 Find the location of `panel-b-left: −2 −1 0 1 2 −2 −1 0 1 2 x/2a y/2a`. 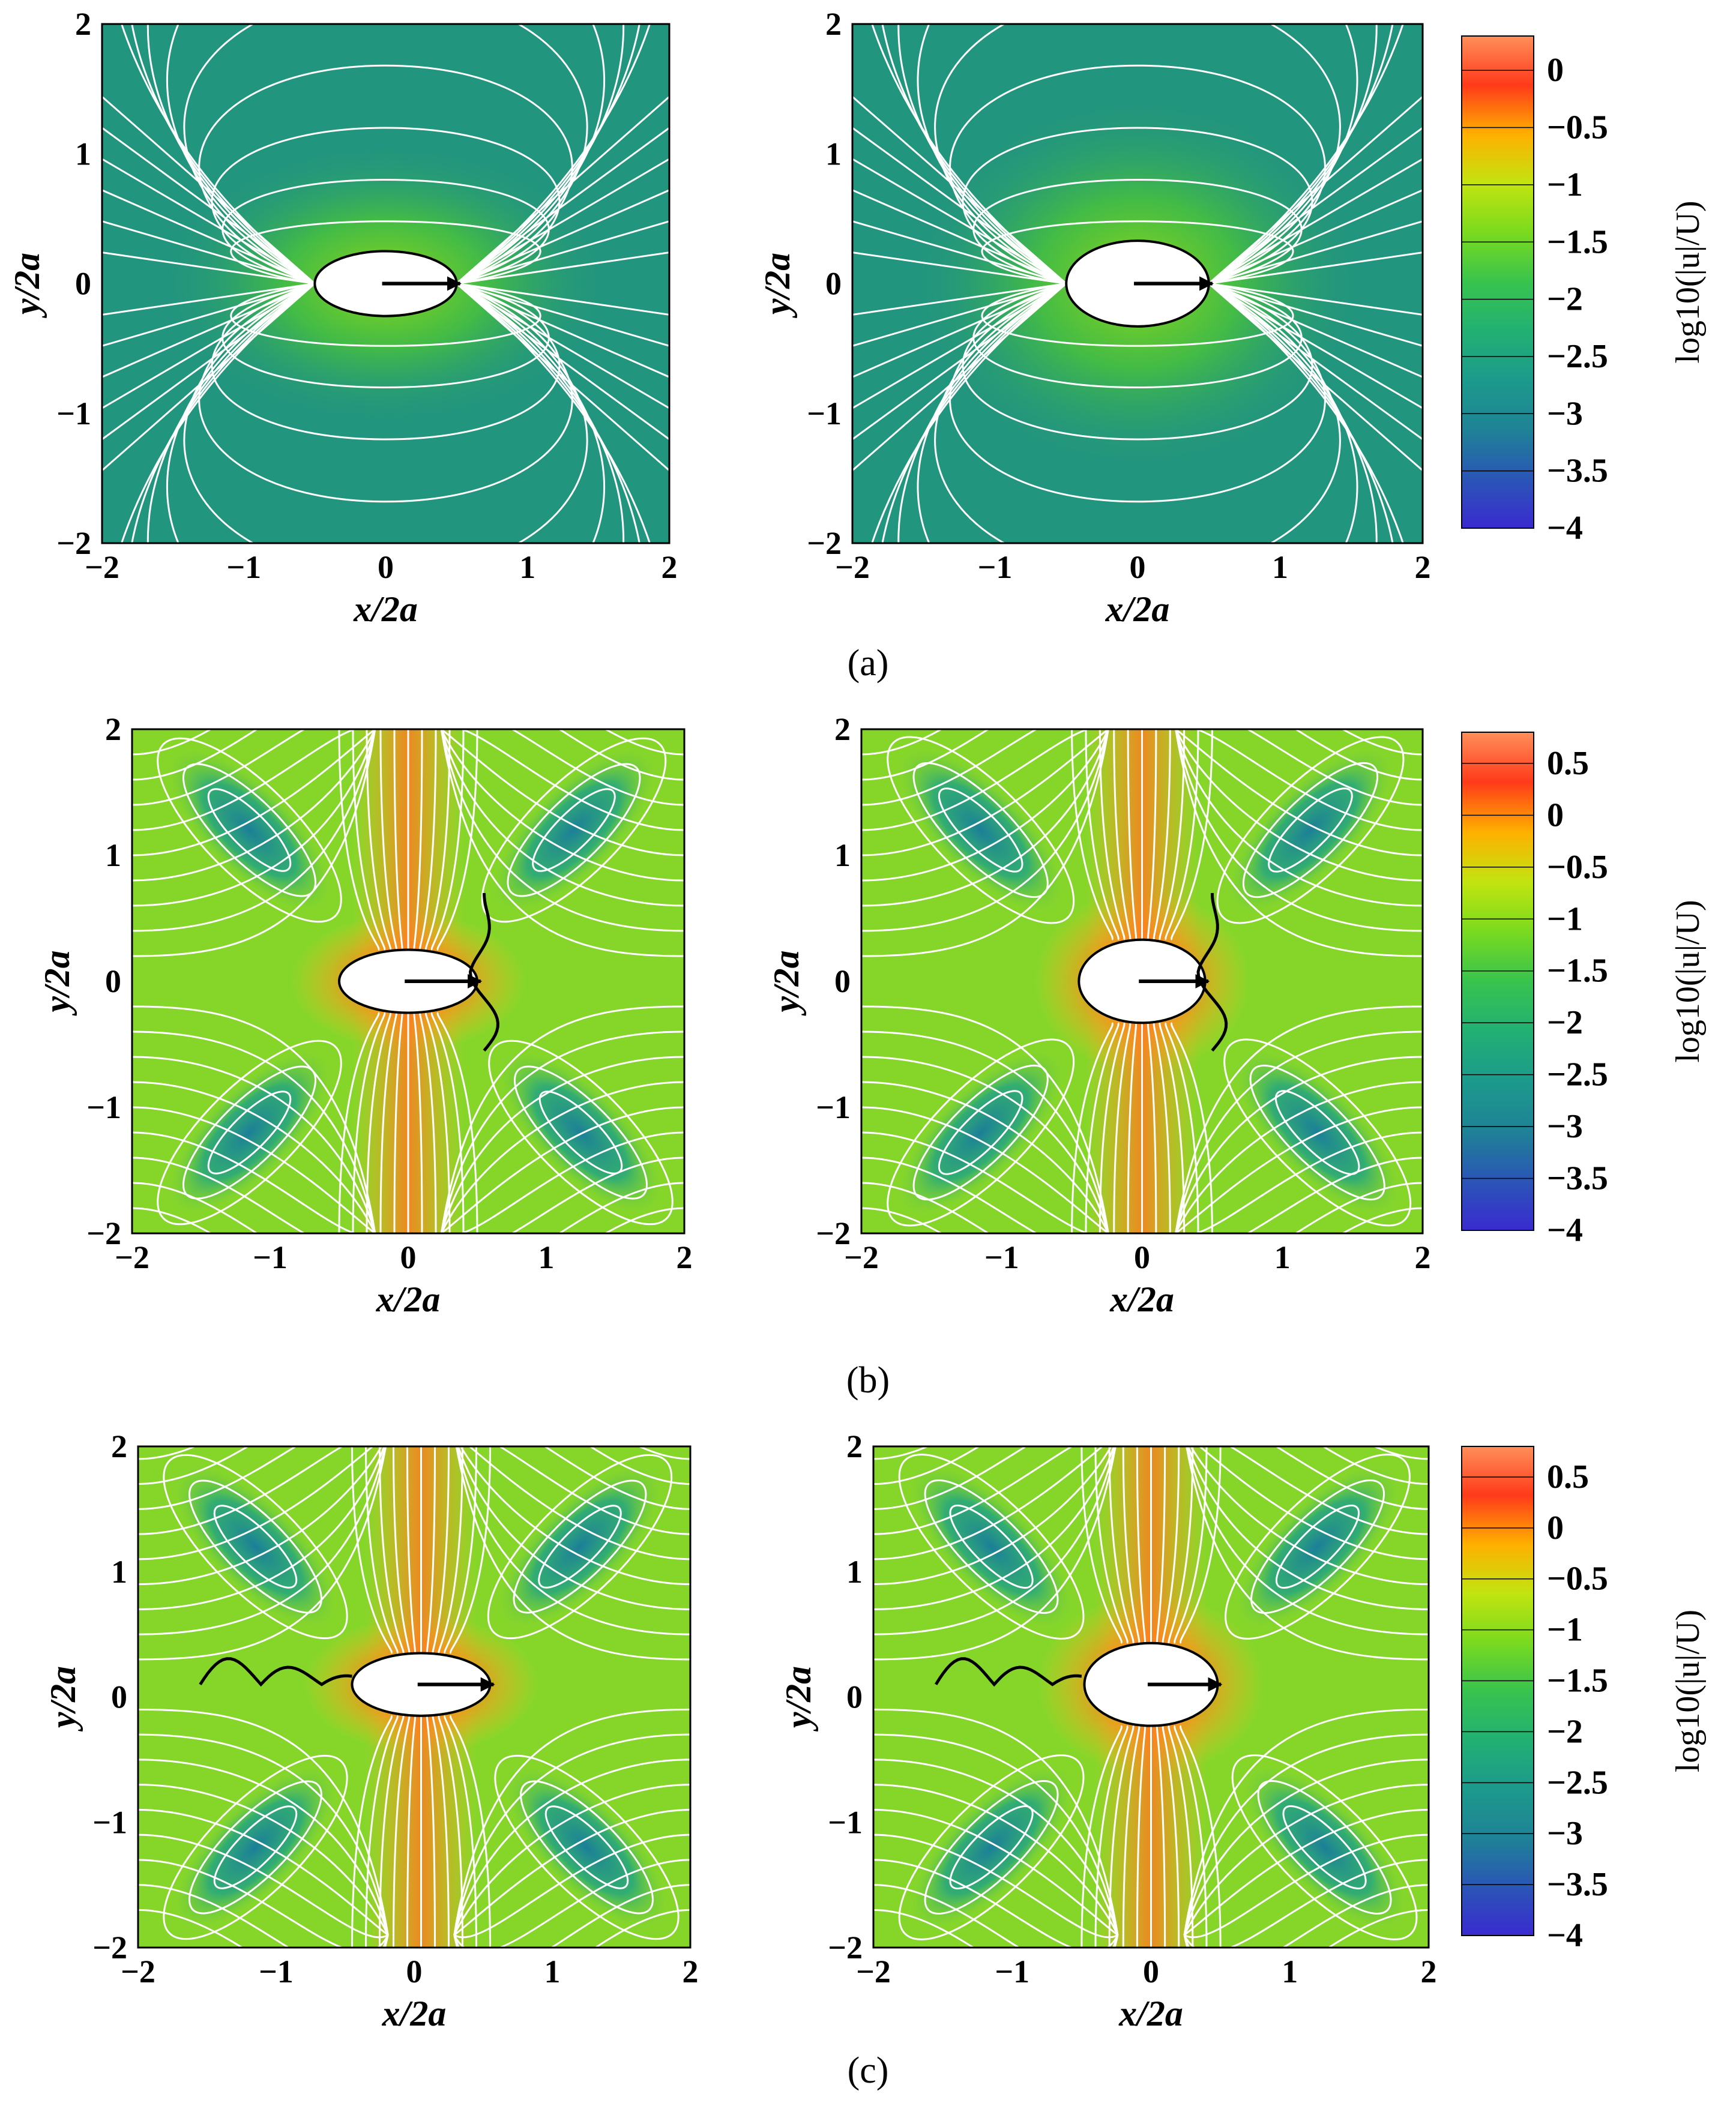

panel-b-left: −2 −1 0 1 2 −2 −1 0 1 2 x/2a y/2a is located at coordinates (365, 1015).